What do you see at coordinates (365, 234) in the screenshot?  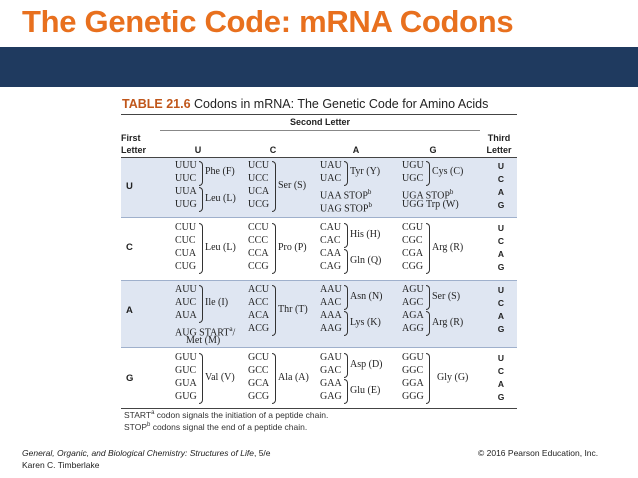 I see `amino-acid-label: His (H)` at bounding box center [365, 234].